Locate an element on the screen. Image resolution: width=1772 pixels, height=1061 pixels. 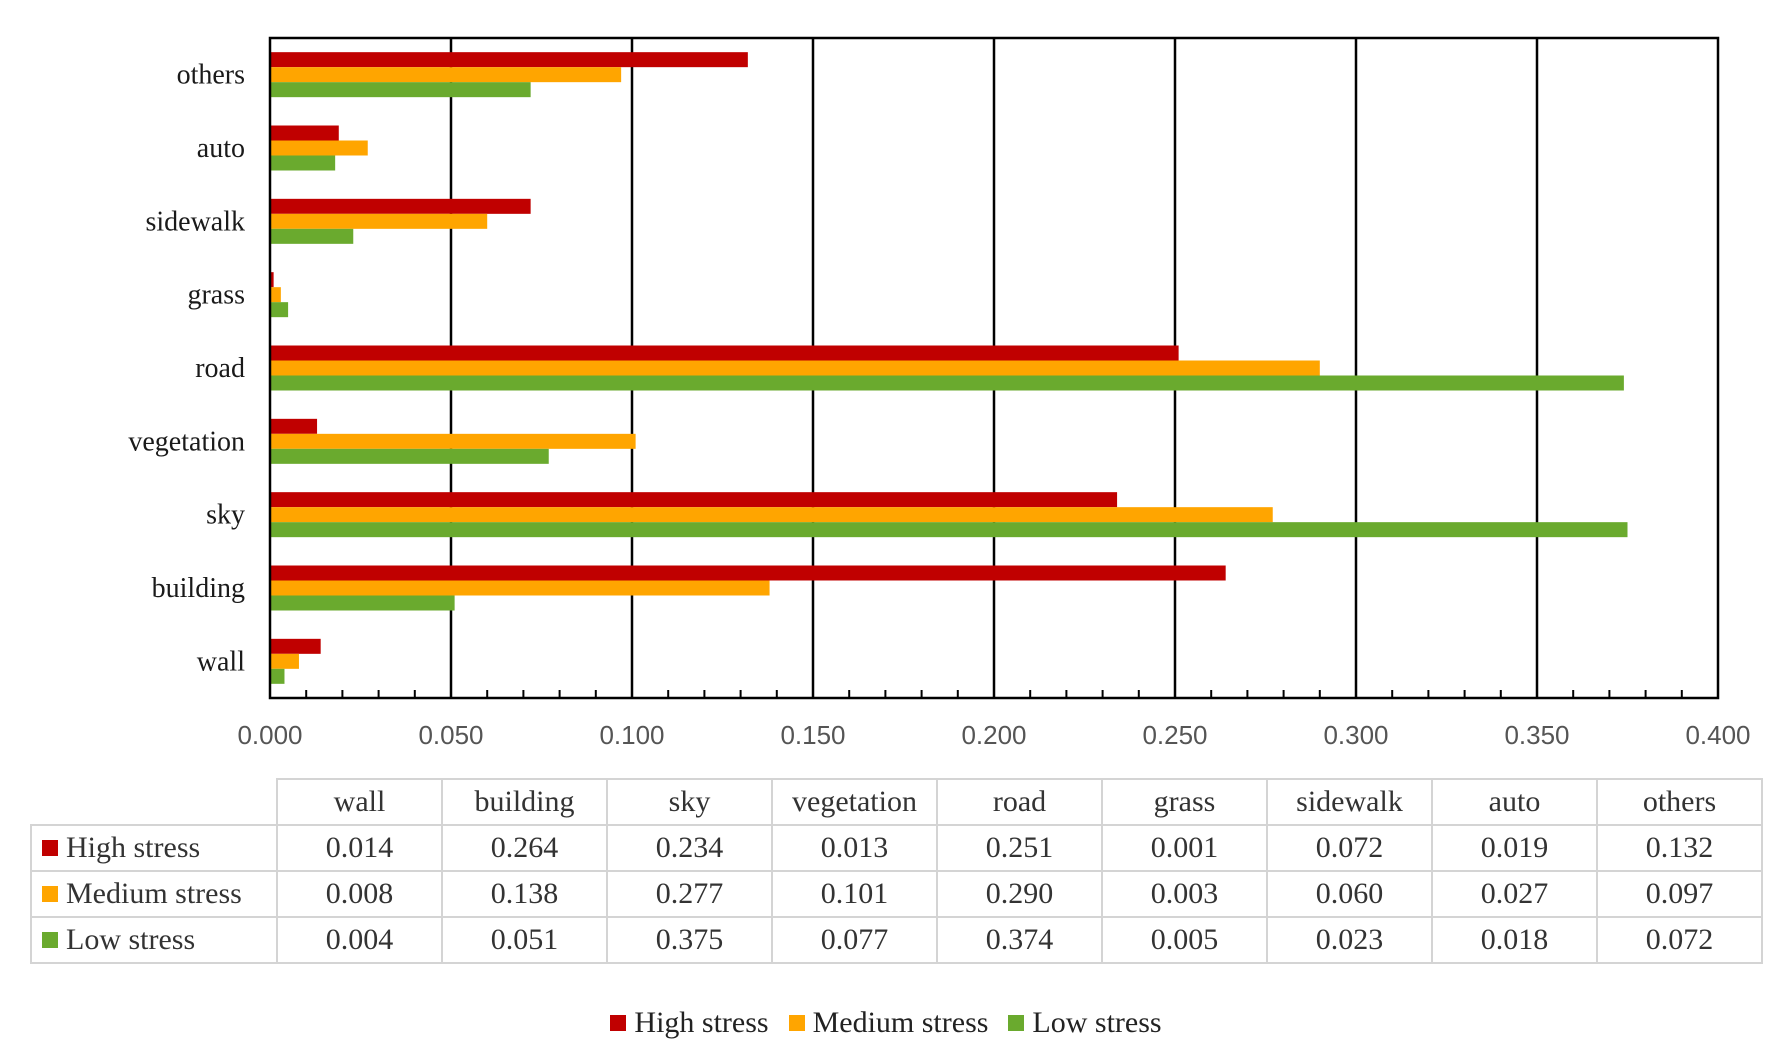
table-series-label: High stress is located at coordinates (154, 848).